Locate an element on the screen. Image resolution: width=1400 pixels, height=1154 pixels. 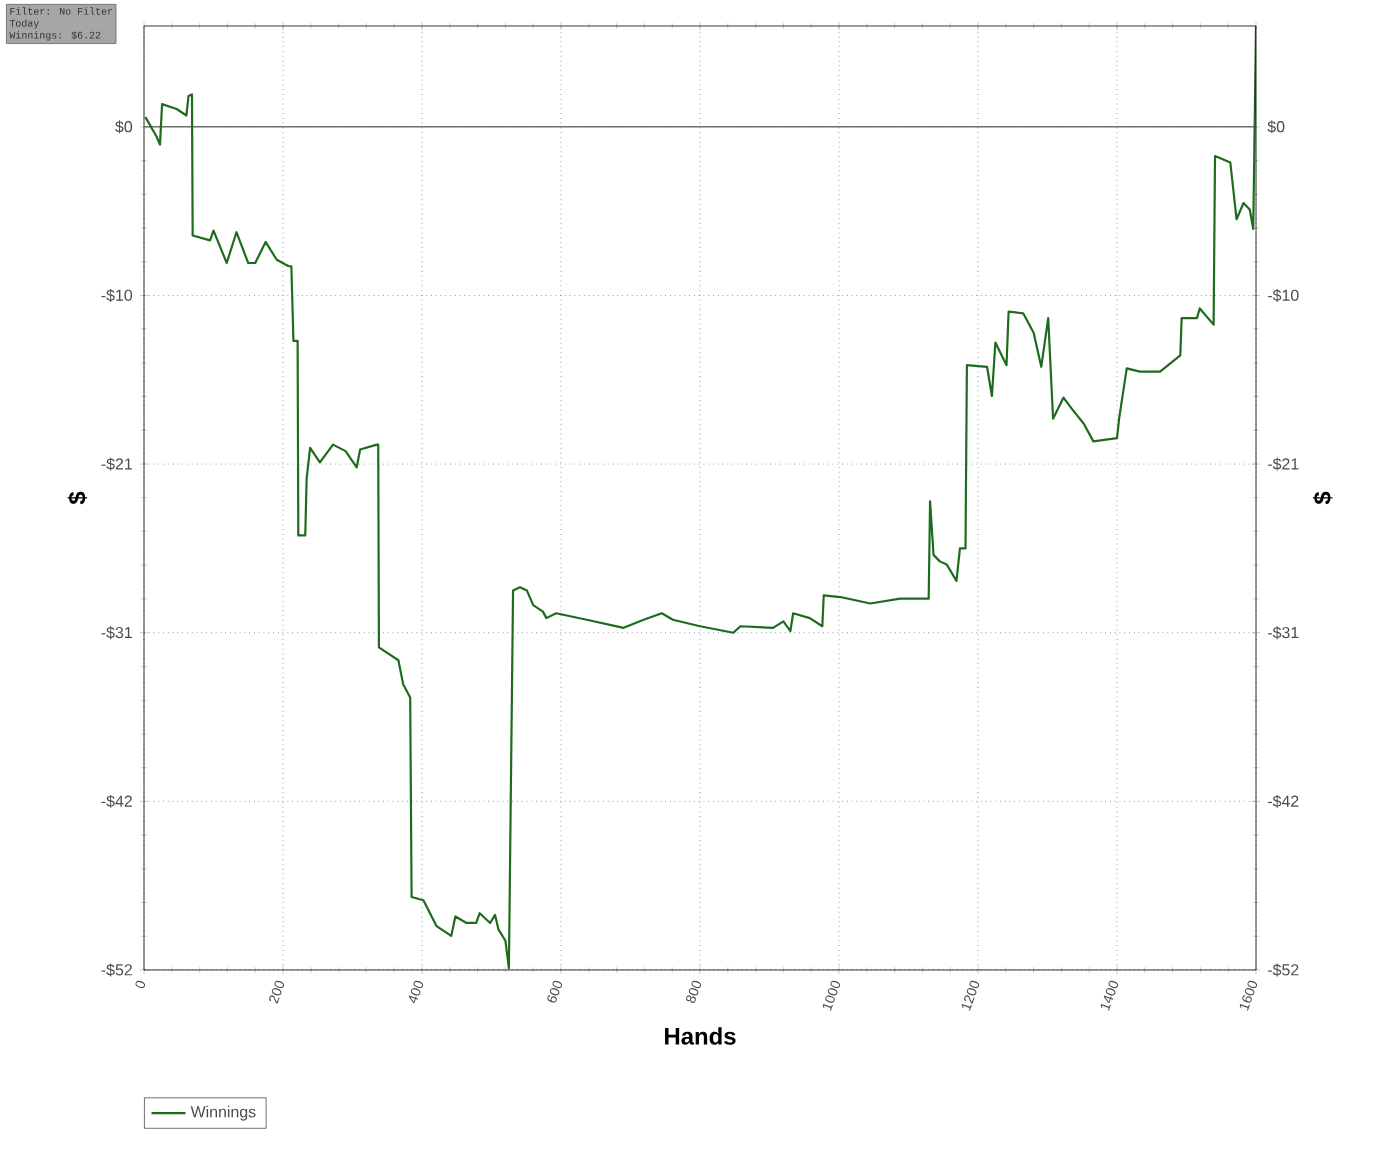
x-axis-title: Hands is located at coordinates (700, 1036).